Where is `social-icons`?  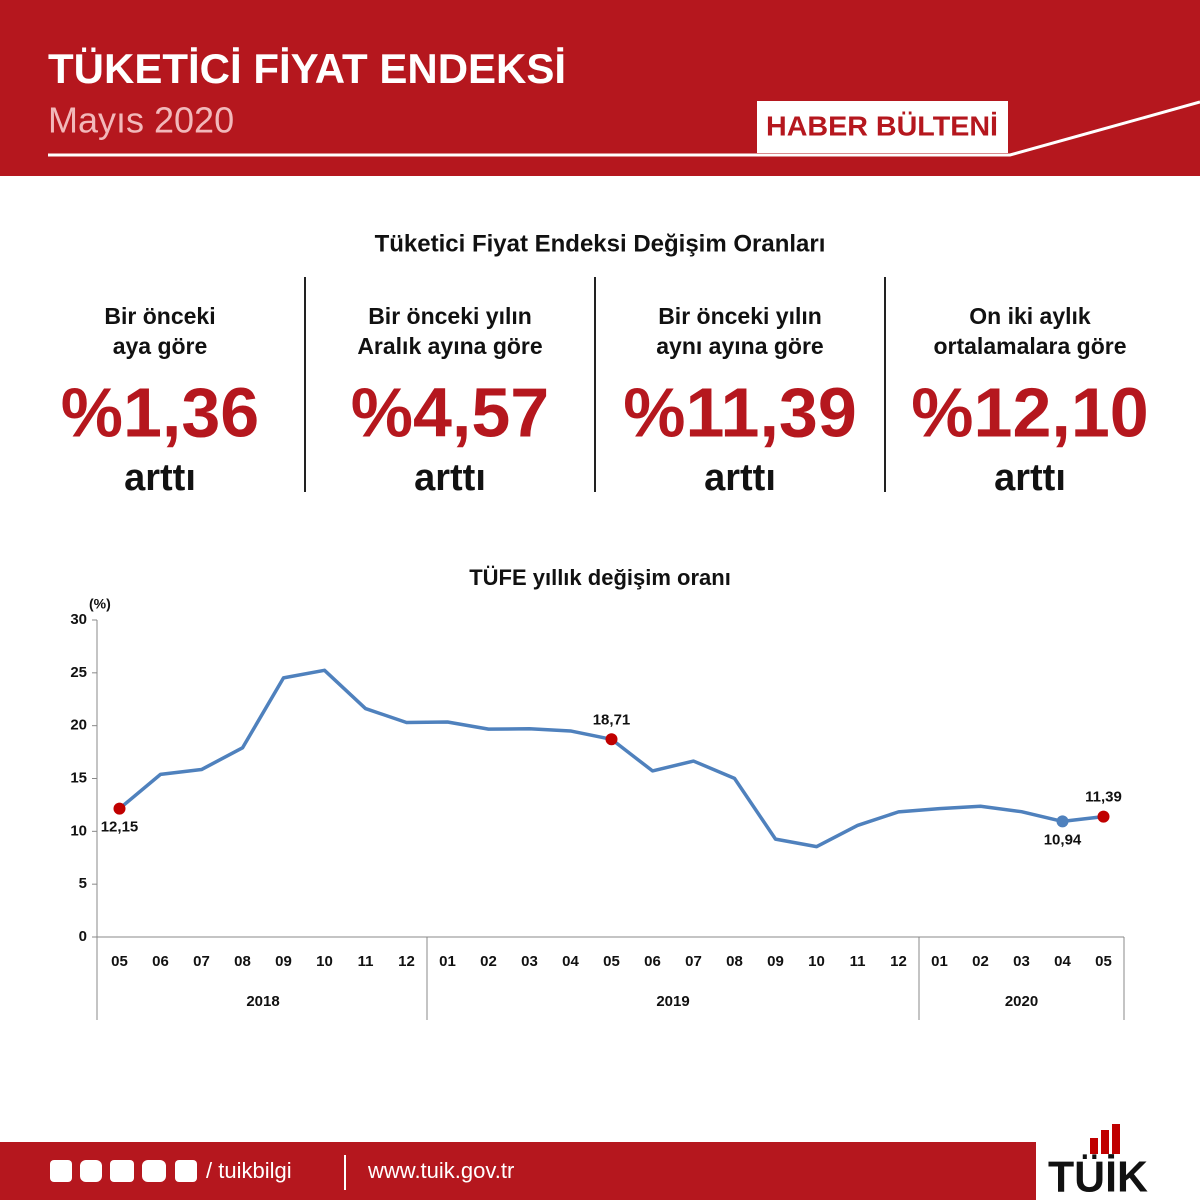 social-icons is located at coordinates (123, 1171).